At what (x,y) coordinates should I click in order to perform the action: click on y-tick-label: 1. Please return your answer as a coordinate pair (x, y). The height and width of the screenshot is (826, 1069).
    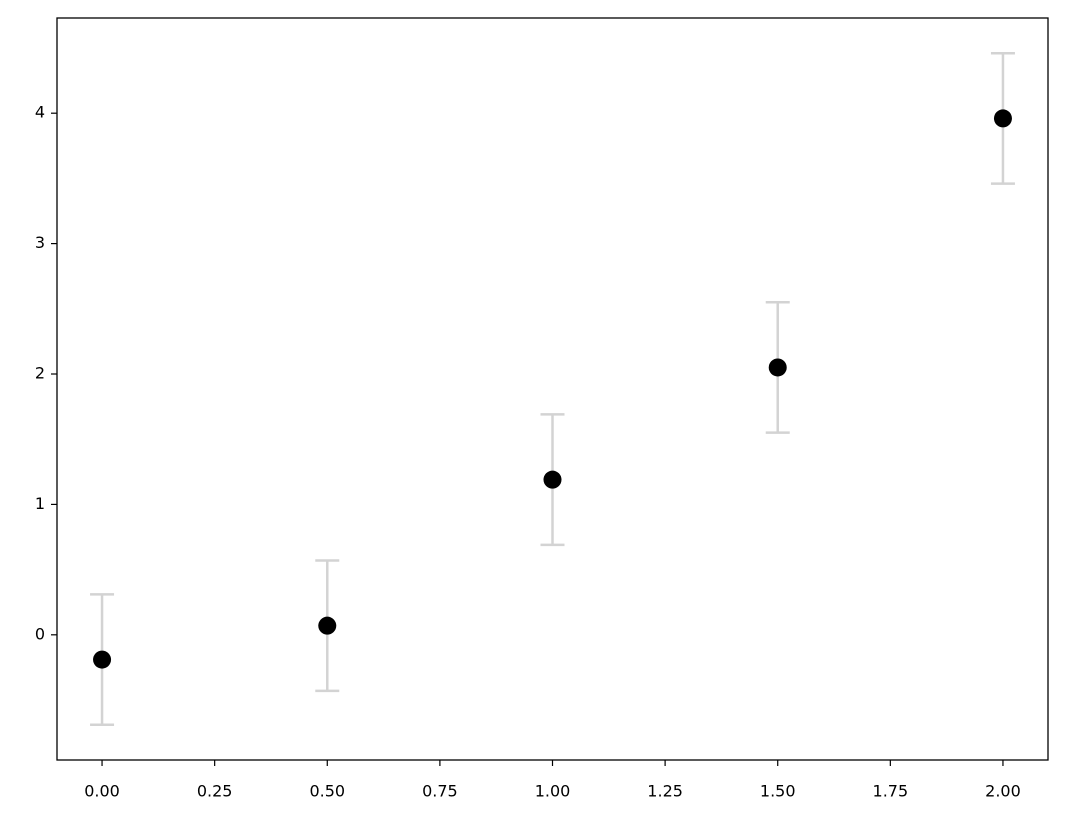
    Looking at the image, I should click on (40, 503).